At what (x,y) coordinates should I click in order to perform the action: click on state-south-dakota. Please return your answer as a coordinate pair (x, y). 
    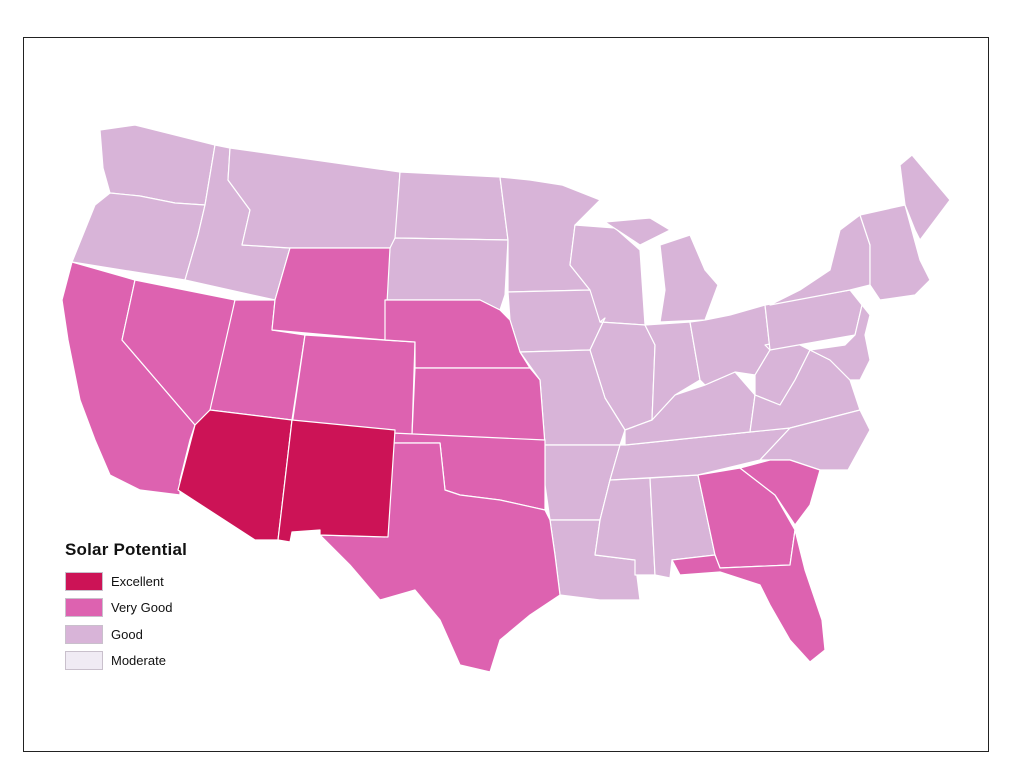
    Looking at the image, I should click on (446, 274).